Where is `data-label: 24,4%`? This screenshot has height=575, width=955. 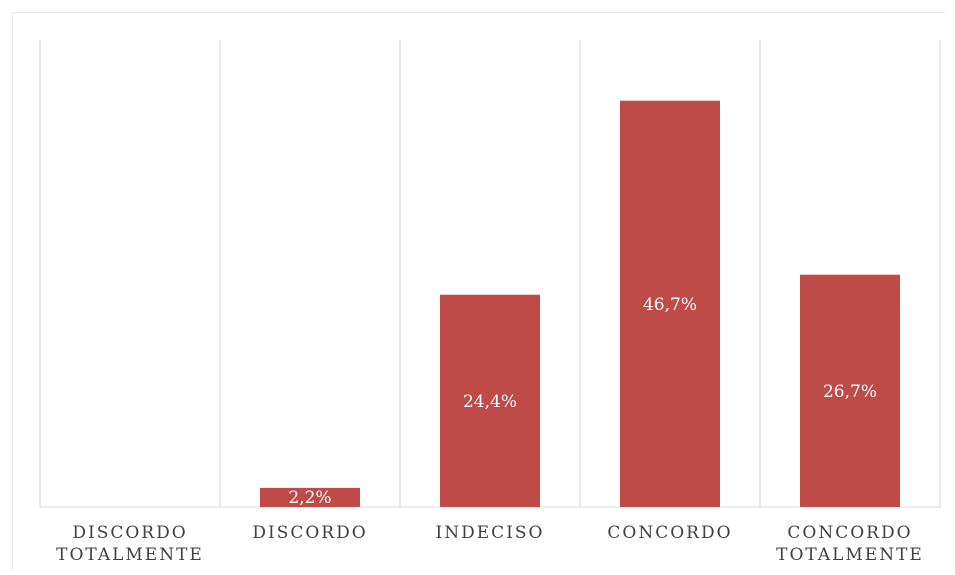
data-label: 24,4% is located at coordinates (490, 402).